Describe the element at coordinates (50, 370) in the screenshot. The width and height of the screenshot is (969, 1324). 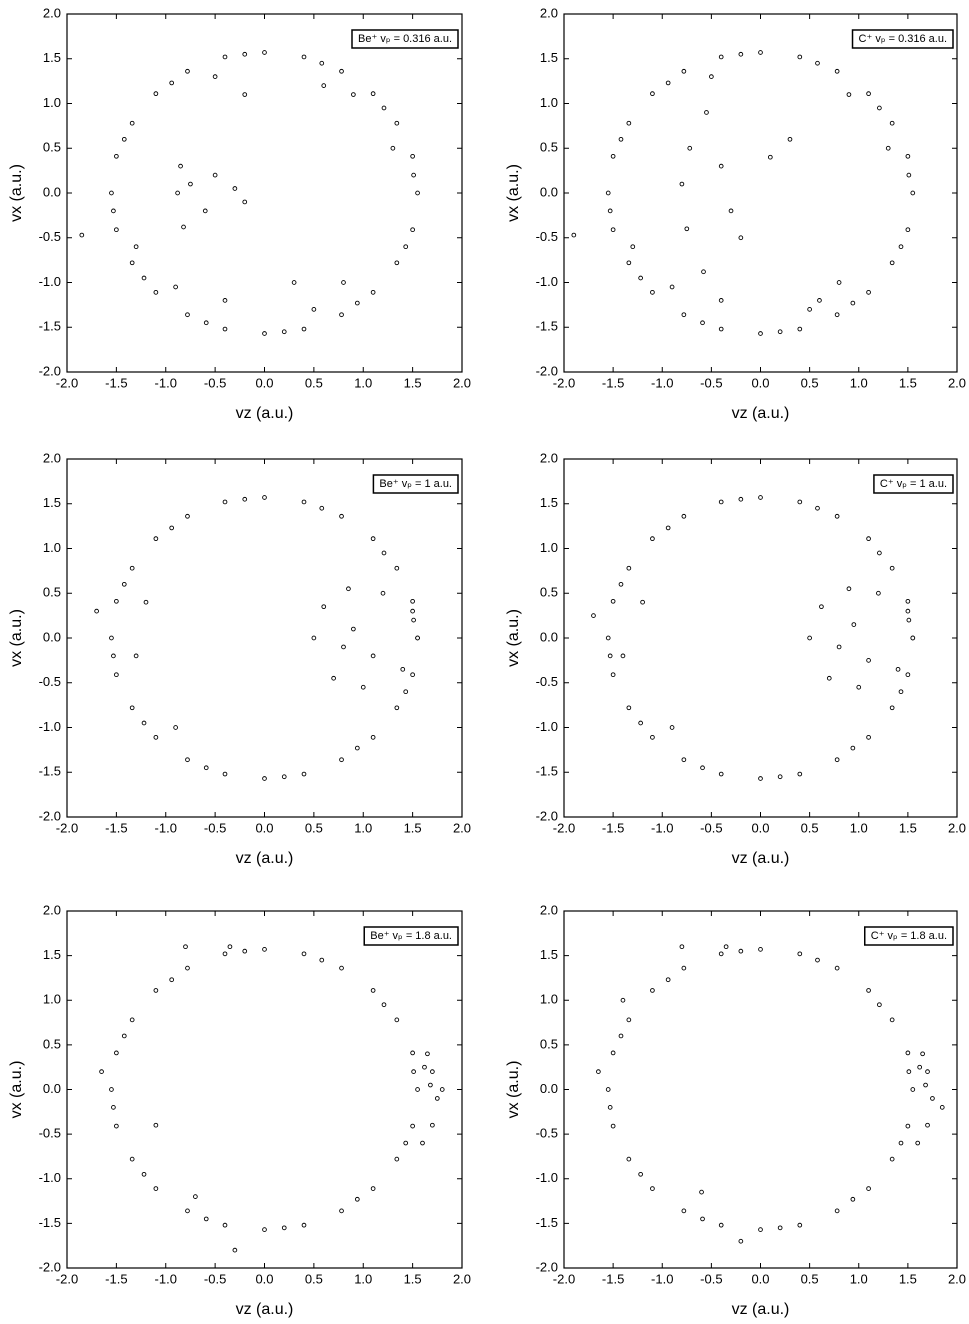
I see `y-tick-label: -2.0` at that location.